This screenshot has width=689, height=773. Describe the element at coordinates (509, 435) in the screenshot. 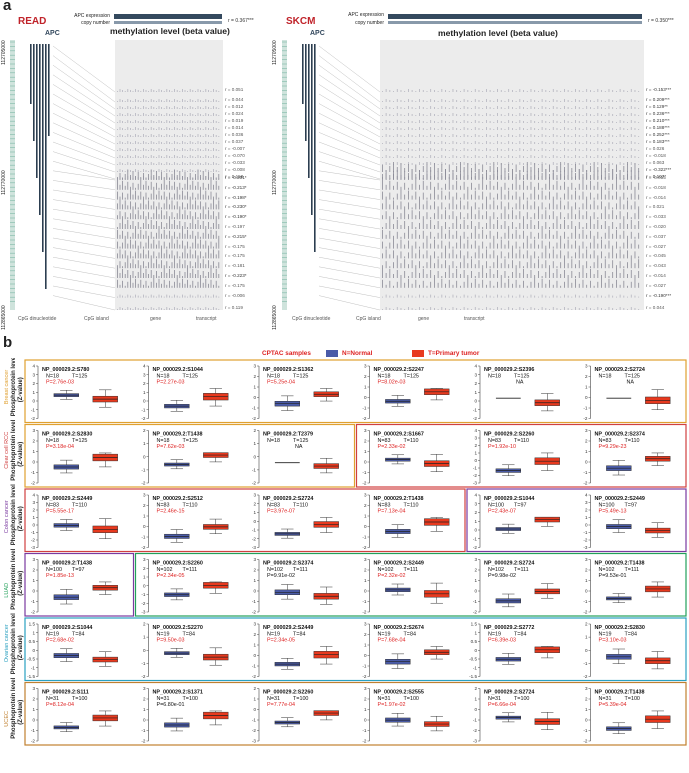

I see `phosphosite-label: NP_000029.2:S2260` at that location.